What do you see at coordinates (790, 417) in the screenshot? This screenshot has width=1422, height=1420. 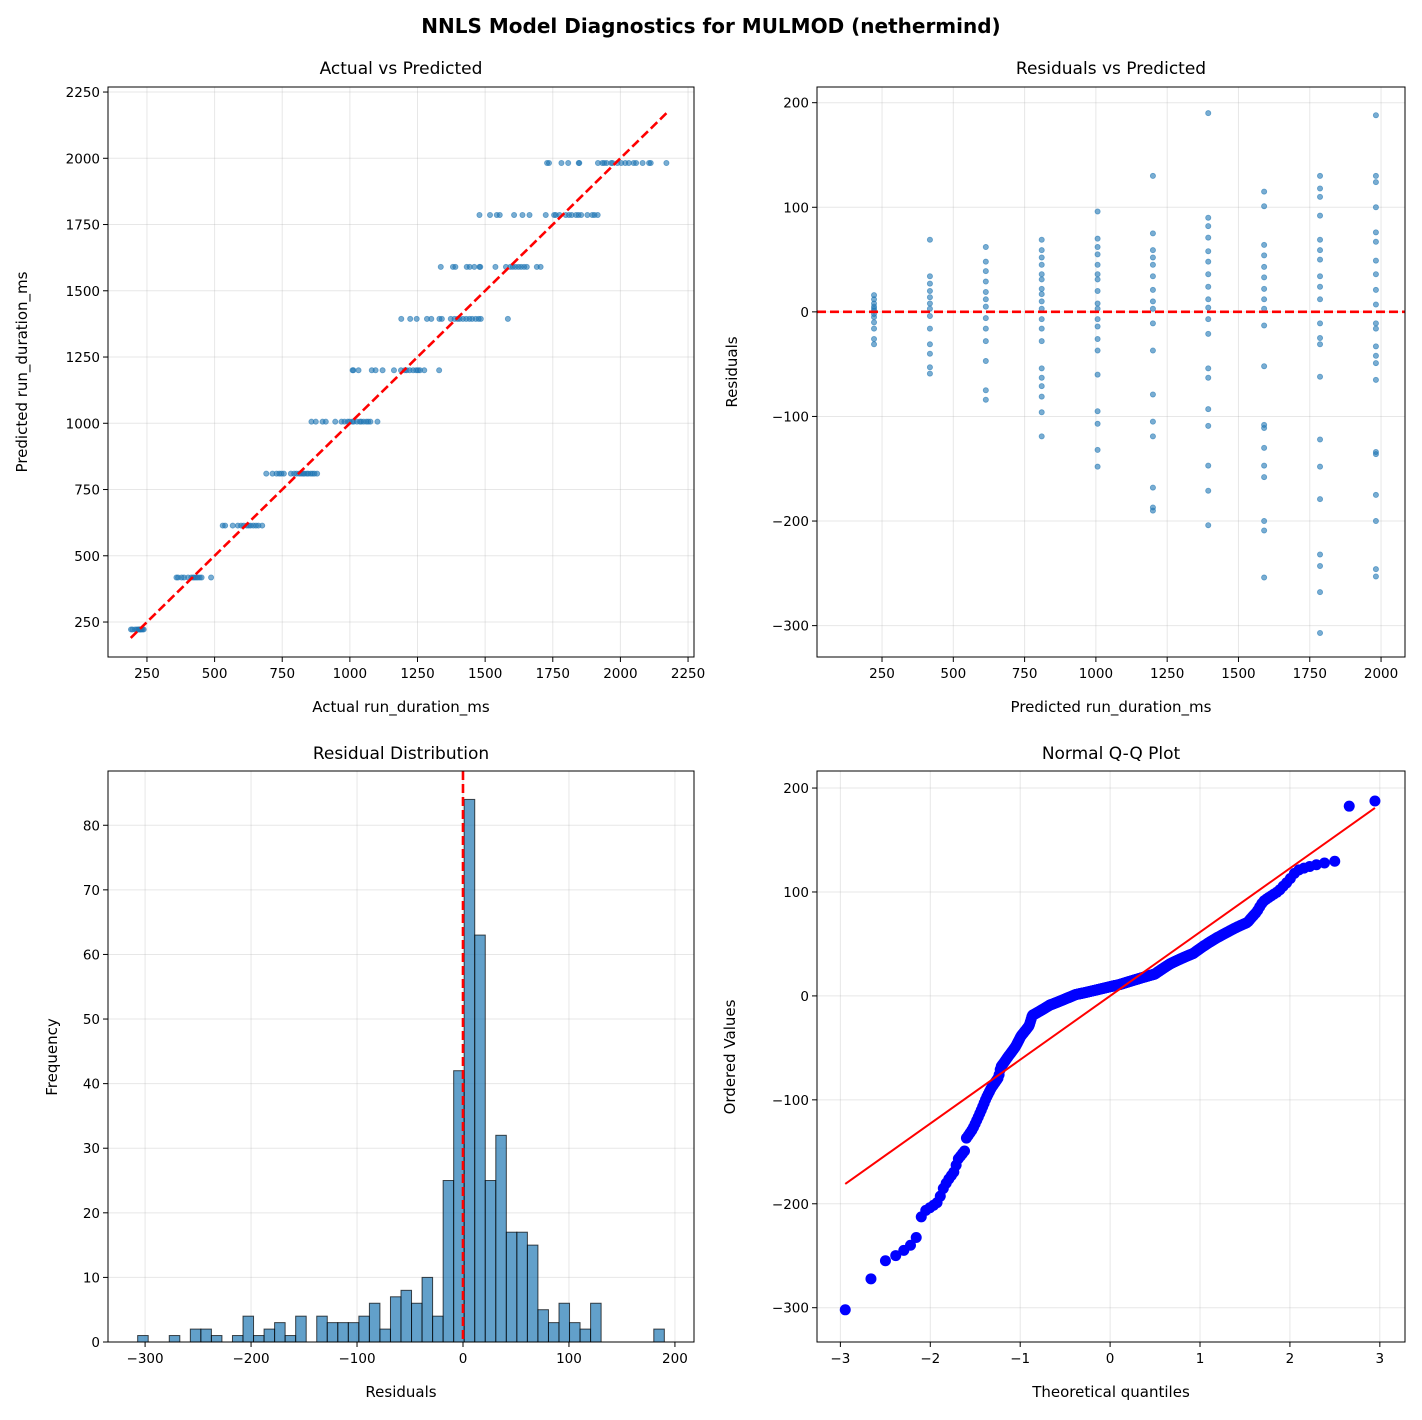 I see `y-tick-label: −100` at bounding box center [790, 417].